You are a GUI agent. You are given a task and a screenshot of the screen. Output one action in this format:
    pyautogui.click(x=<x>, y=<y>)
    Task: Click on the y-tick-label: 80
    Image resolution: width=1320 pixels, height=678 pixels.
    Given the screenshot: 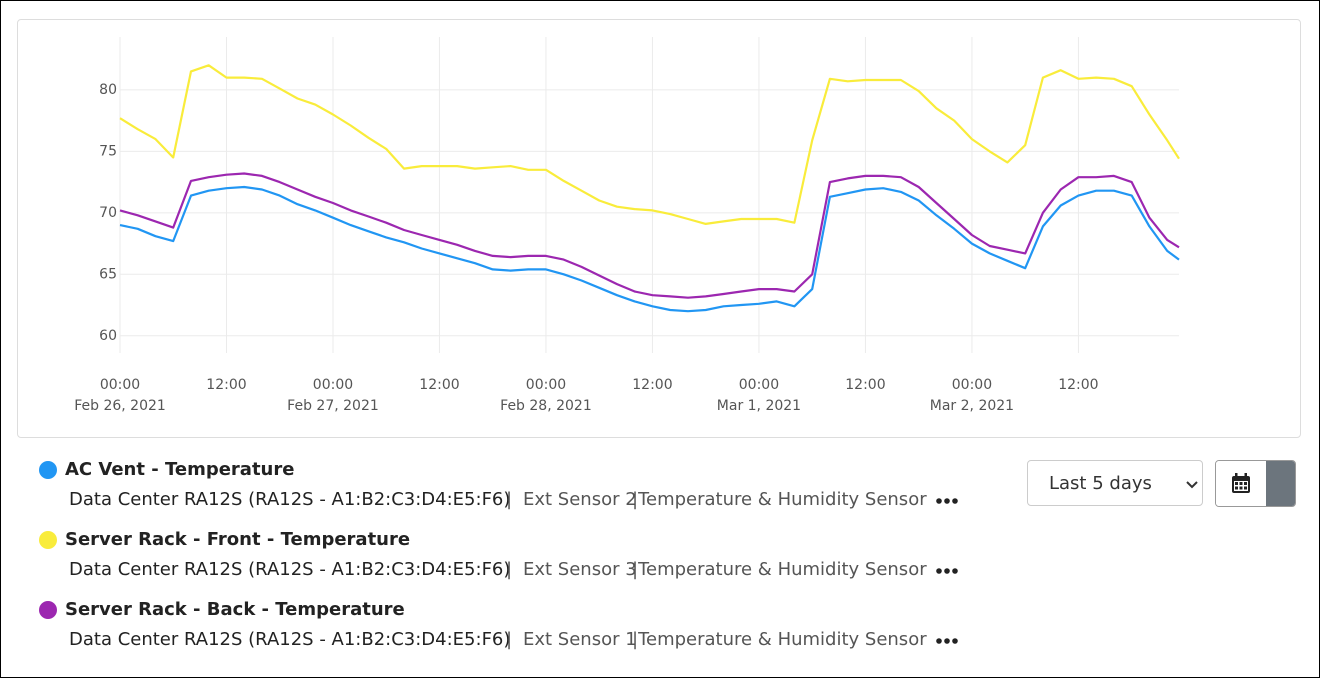 What is the action you would take?
    pyautogui.click(x=108, y=90)
    